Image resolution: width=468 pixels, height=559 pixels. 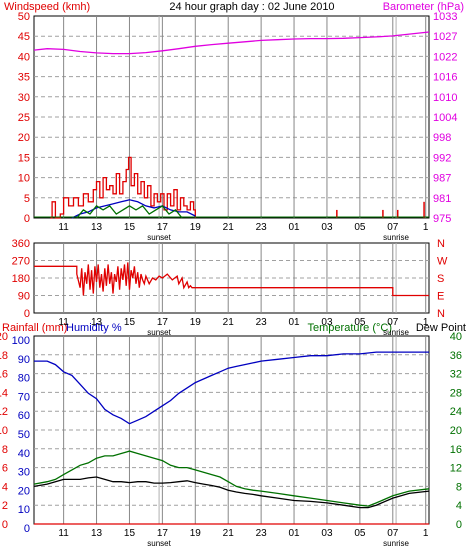 I want to click on series-dew-point, so click(x=231, y=492).